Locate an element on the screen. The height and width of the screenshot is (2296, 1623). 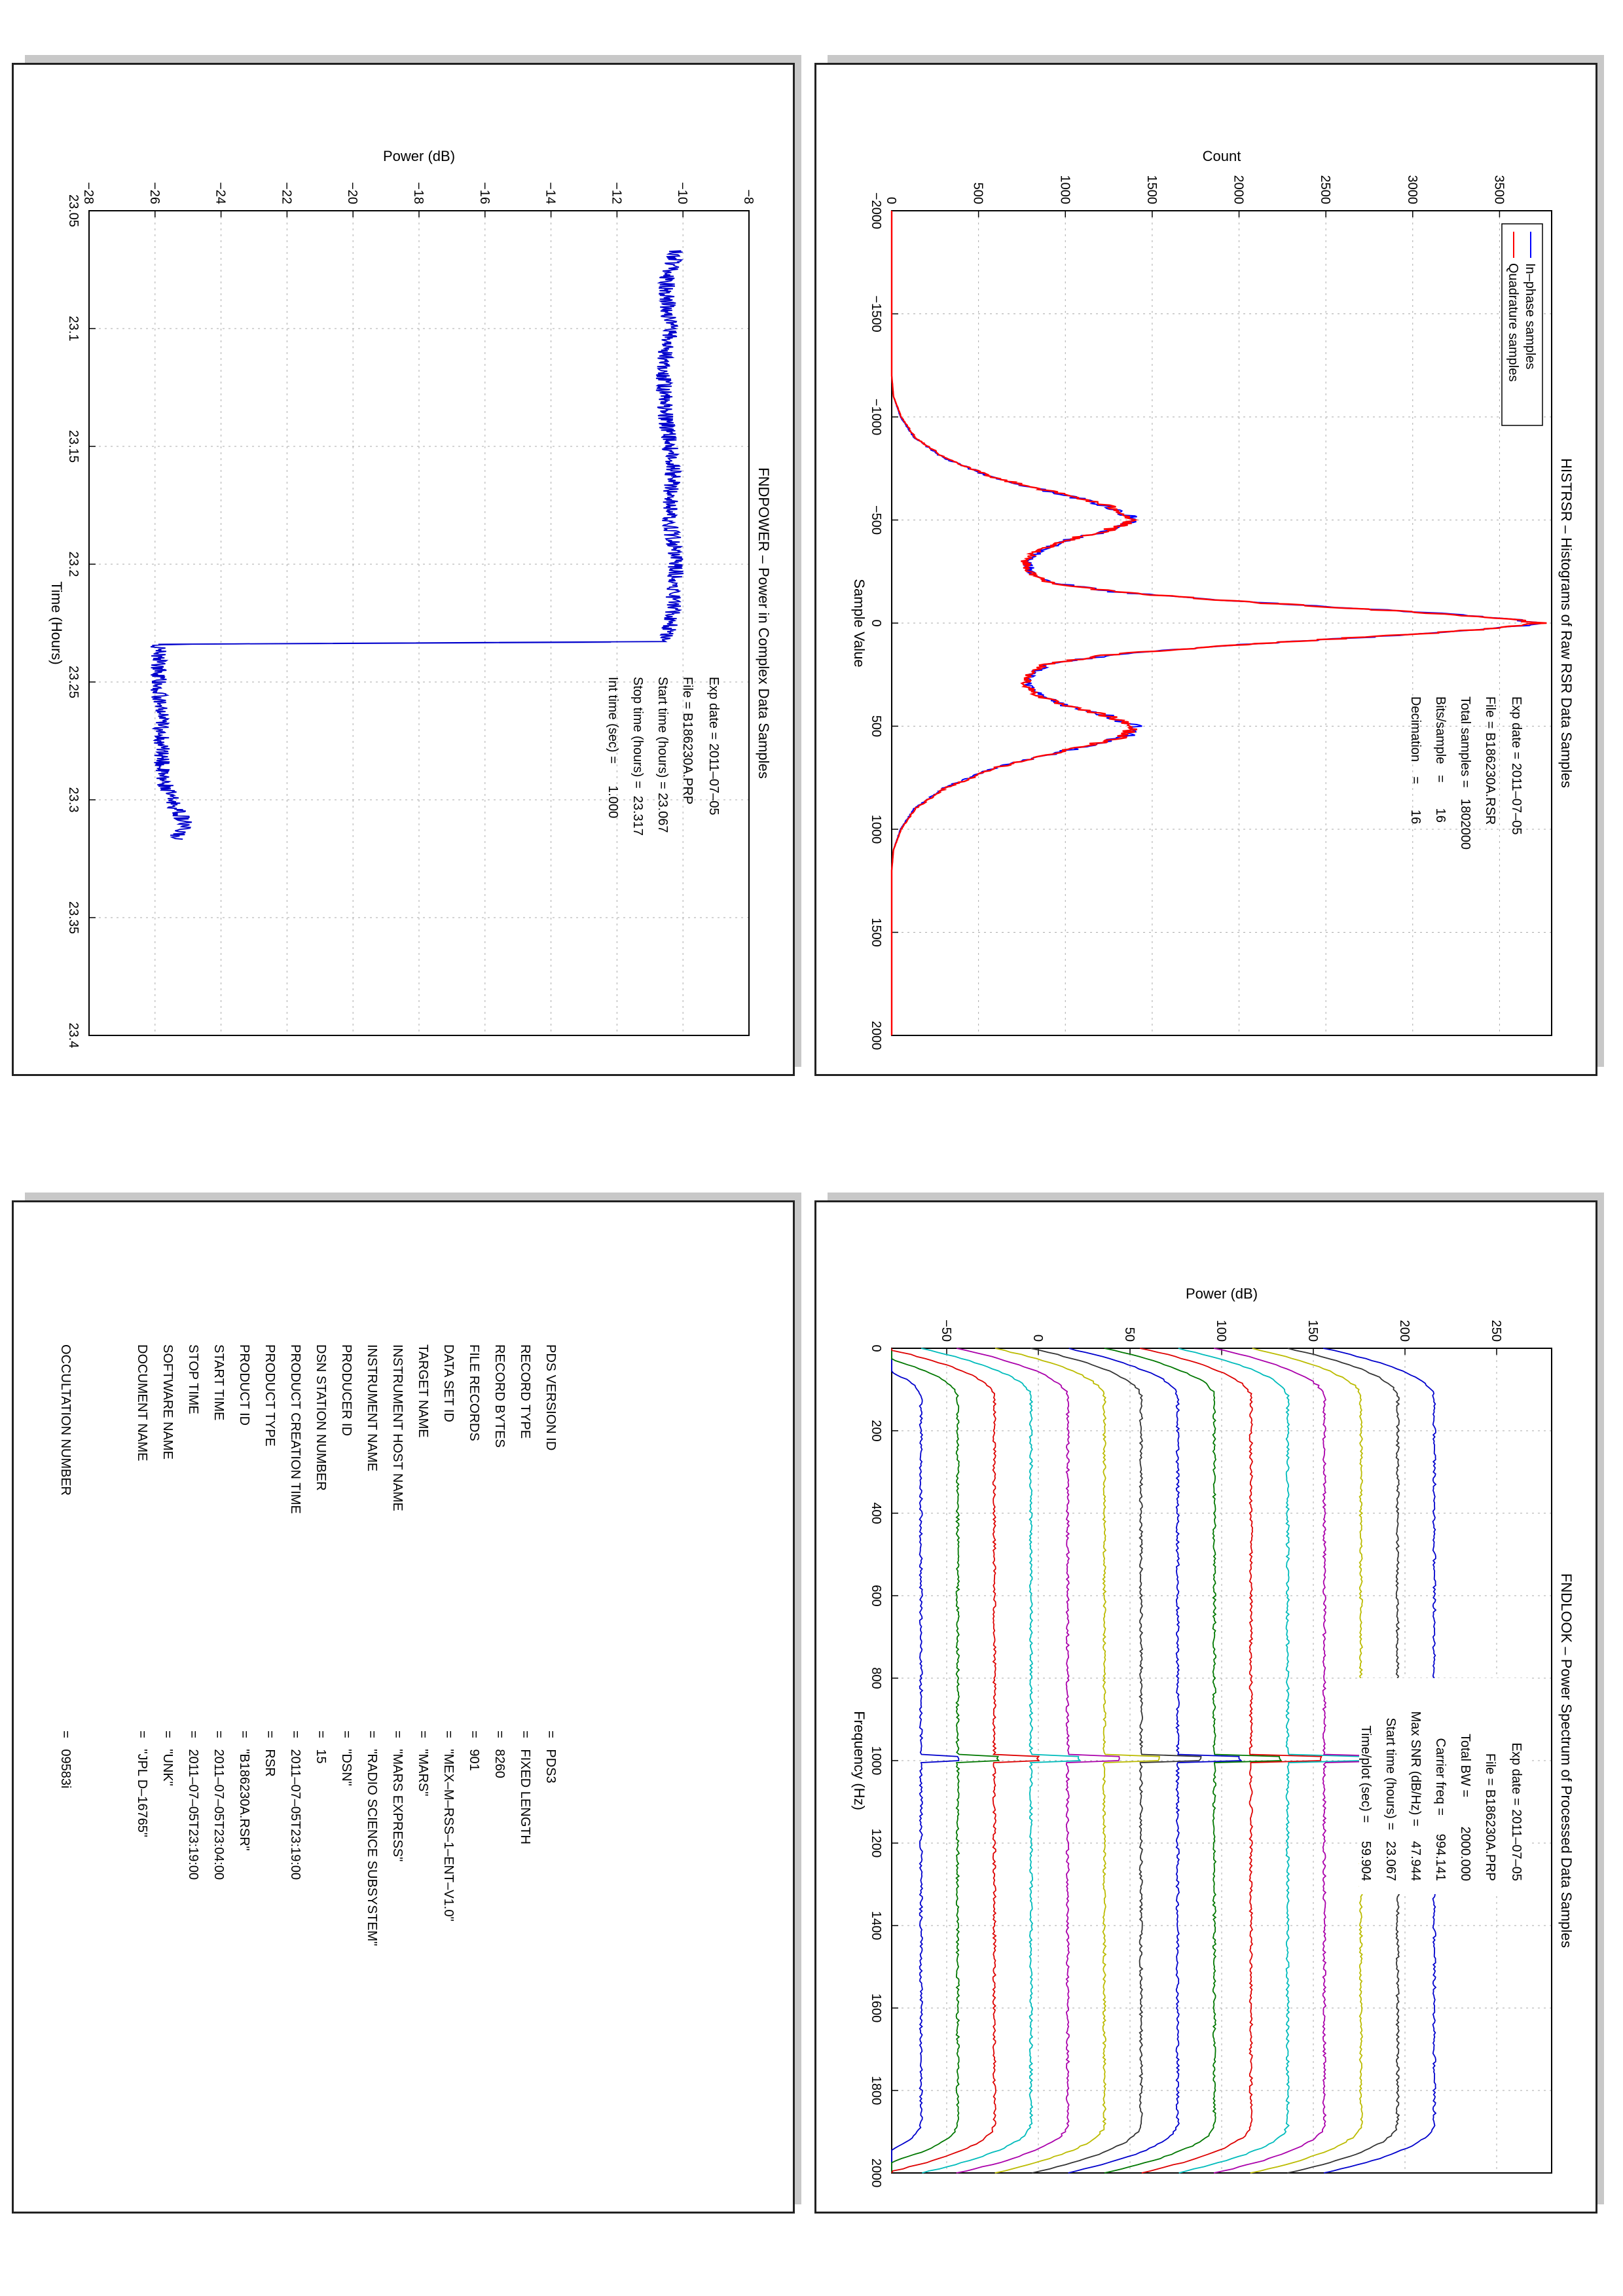
metadata-value: = "B186230A.RSR" is located at coordinates (244, 1791).